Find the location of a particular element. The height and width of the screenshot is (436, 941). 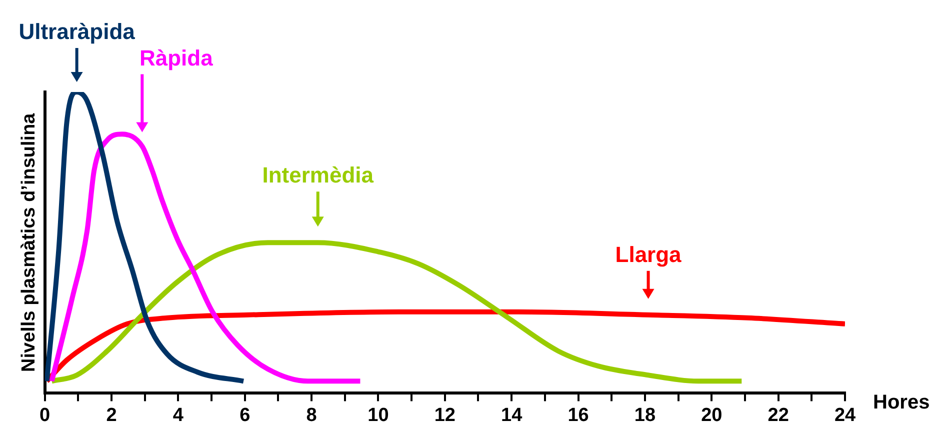

x-tick-label: 12 is located at coordinates (445, 415).